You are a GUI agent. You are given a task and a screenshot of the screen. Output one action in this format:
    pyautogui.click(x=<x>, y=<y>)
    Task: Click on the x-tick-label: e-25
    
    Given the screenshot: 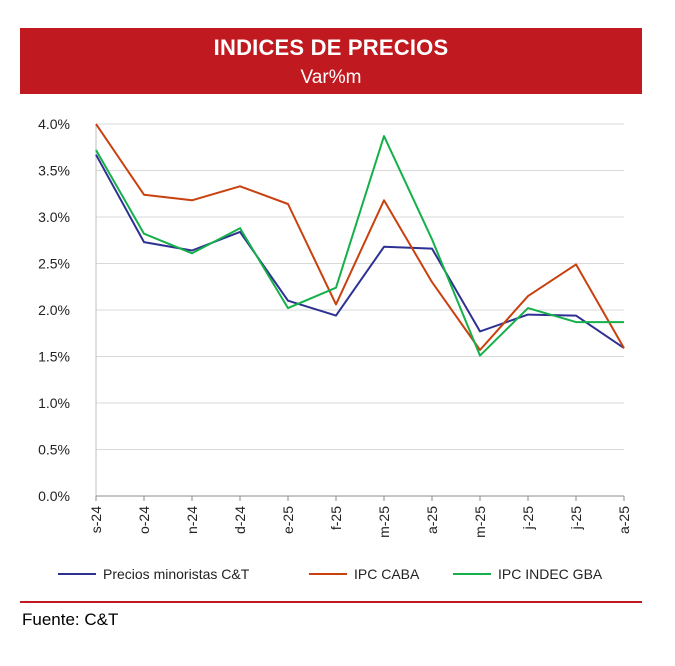 What is the action you would take?
    pyautogui.click(x=288, y=520)
    